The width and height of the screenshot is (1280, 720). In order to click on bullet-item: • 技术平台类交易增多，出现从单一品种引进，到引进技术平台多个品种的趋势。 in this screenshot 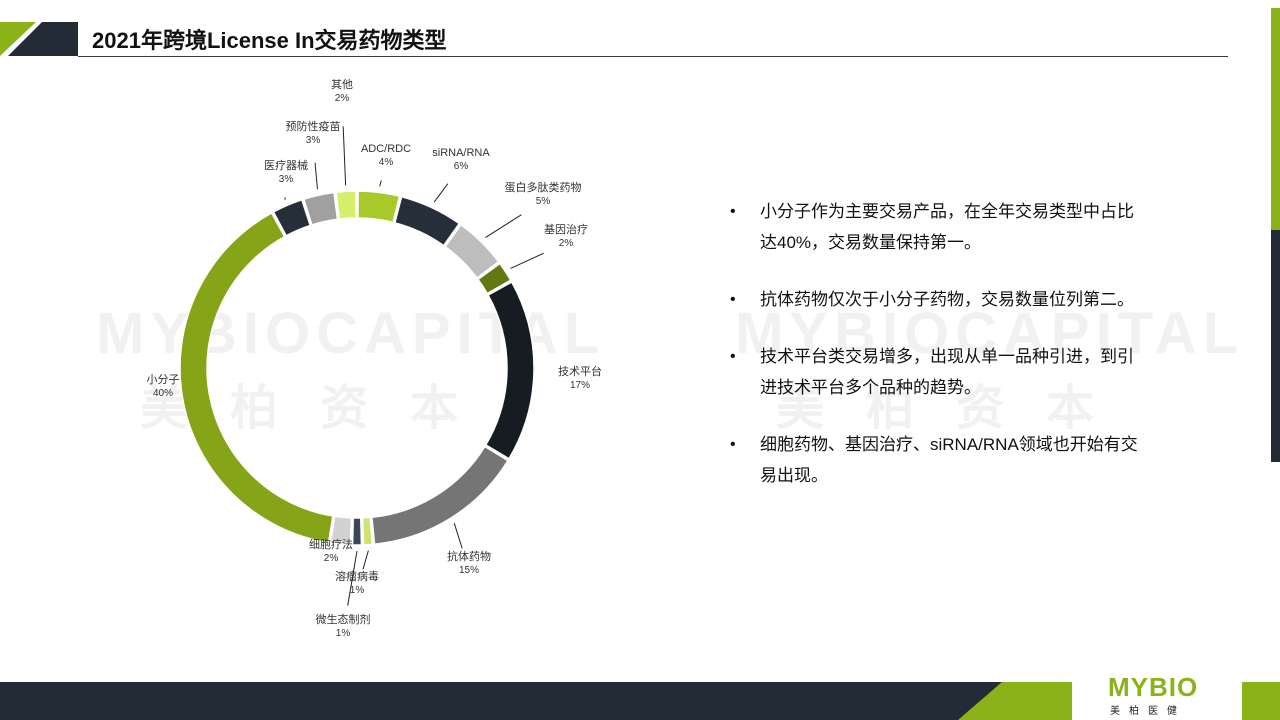, I will do `click(938, 372)`.